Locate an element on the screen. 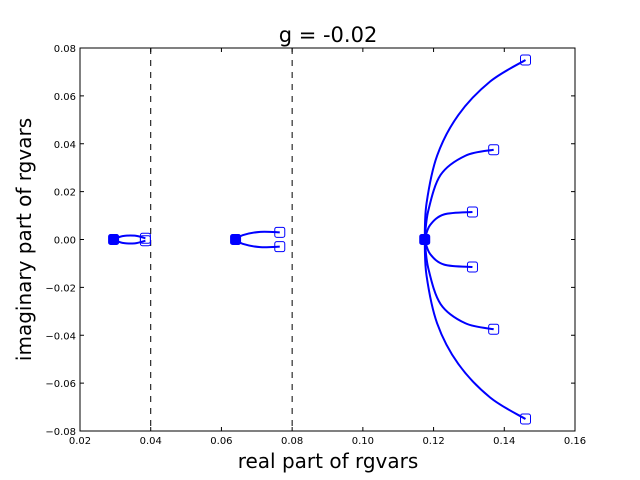 Image resolution: width=640 pixels, height=480 pixels. y-tick-label-0: −0.08 is located at coordinates (60, 432).